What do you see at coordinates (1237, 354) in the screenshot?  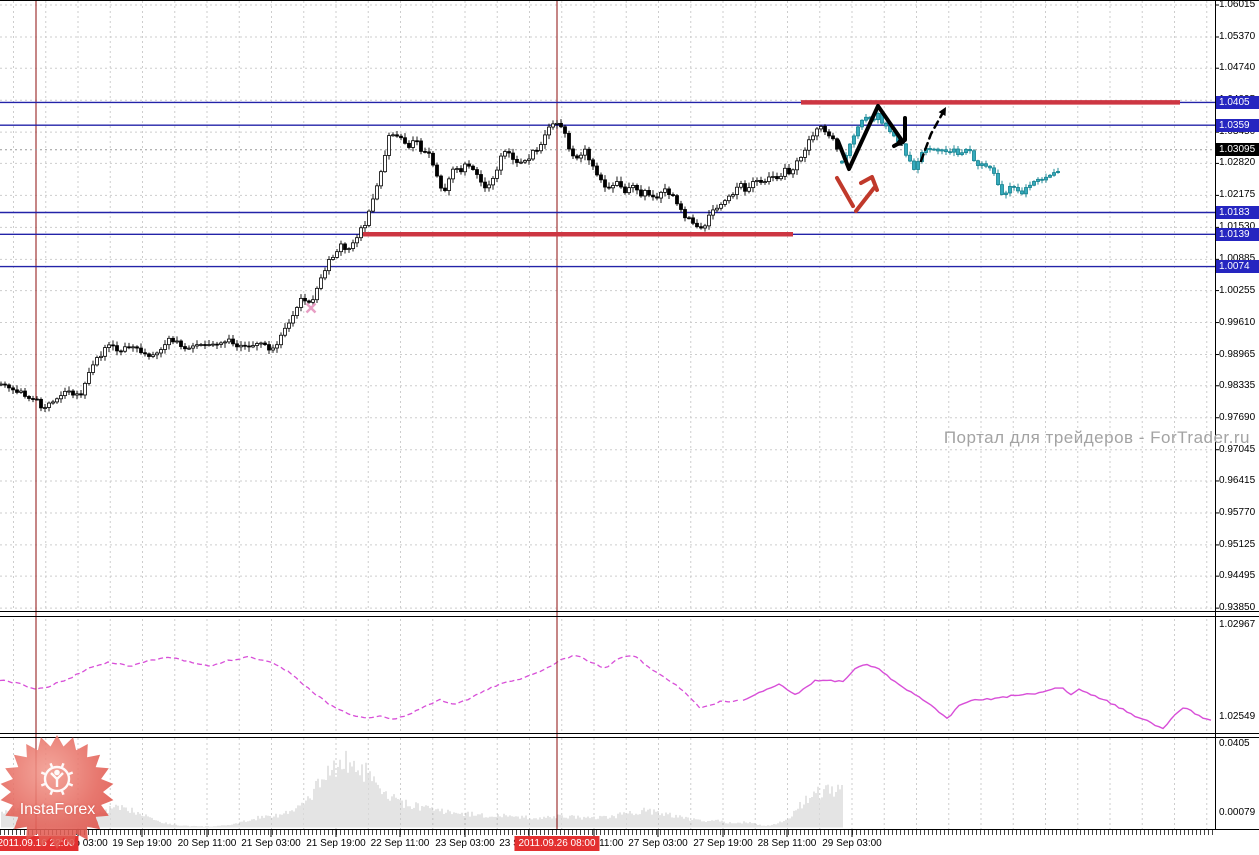 I see `price-tick-label: 0.98965` at bounding box center [1237, 354].